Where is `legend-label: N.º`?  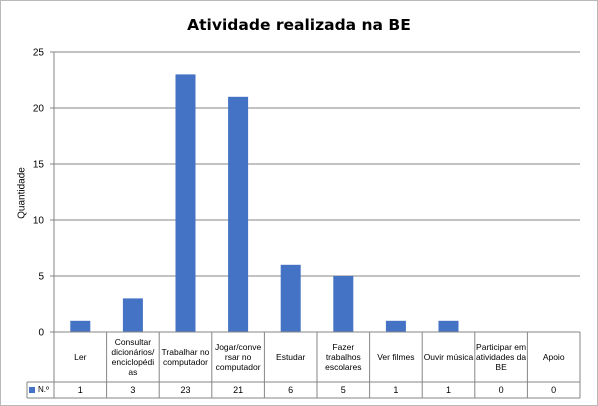 legend-label: N.º is located at coordinates (43, 389).